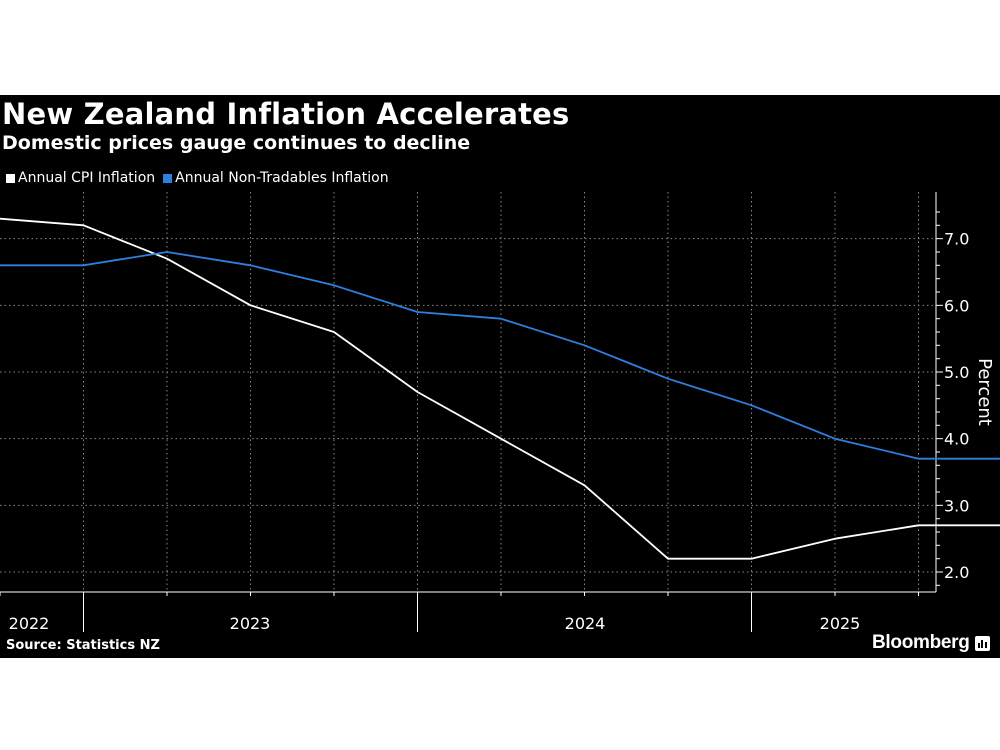  What do you see at coordinates (83, 645) in the screenshot?
I see `source-note: Source: Statistics NZ` at bounding box center [83, 645].